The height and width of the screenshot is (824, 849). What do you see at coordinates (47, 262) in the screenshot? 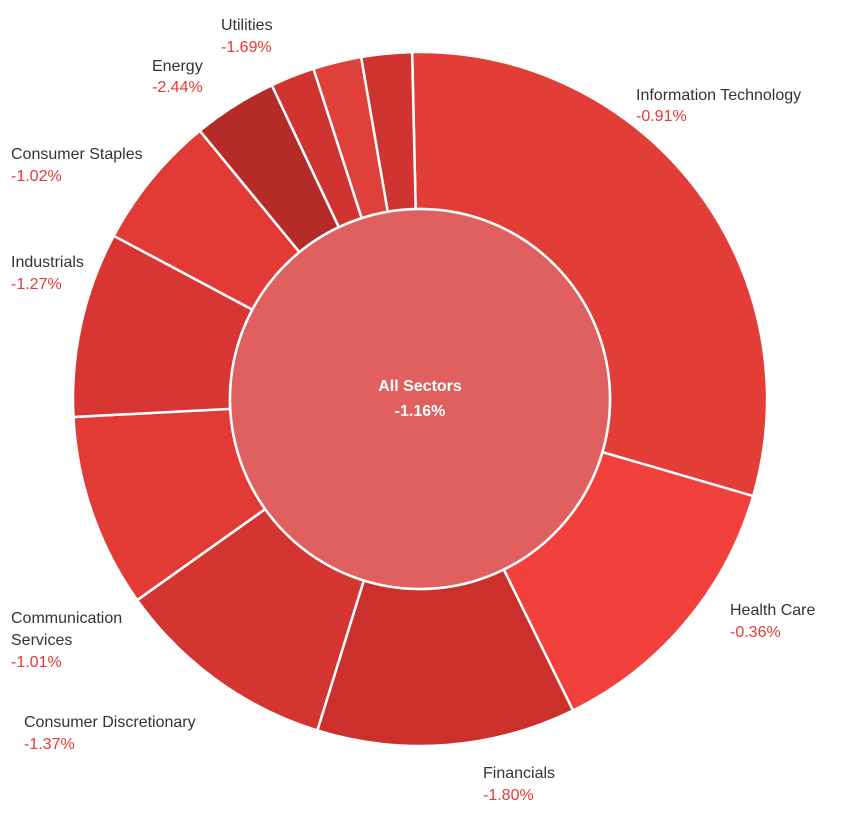
I see `slice-label-name: Industrials` at bounding box center [47, 262].